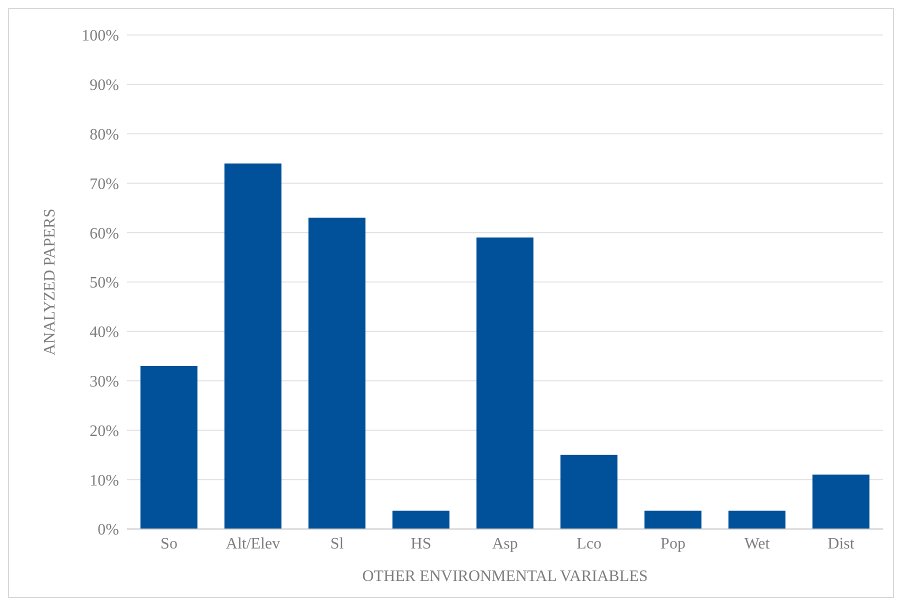  I want to click on y-tick-label: 30%, so click(104, 381).